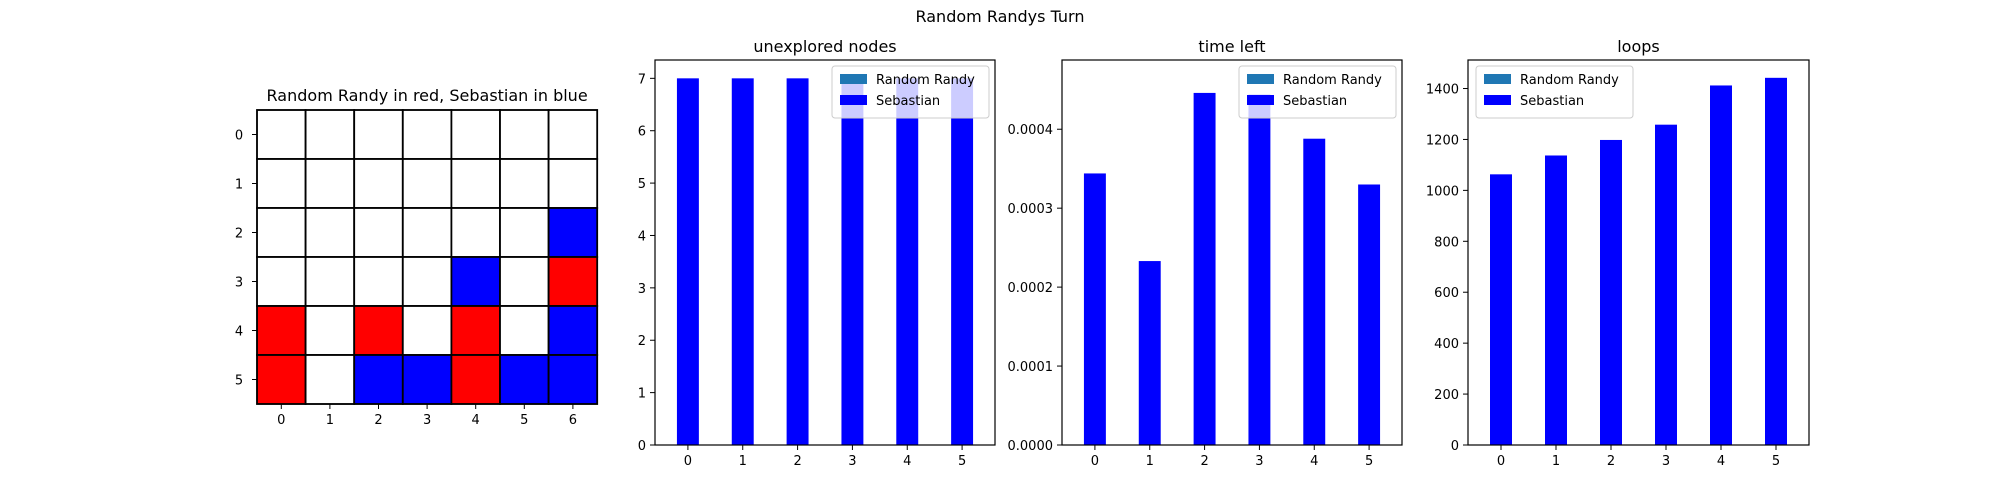 The height and width of the screenshot is (500, 2000). I want to click on y-tick-label: 0.0001, so click(1031, 367).